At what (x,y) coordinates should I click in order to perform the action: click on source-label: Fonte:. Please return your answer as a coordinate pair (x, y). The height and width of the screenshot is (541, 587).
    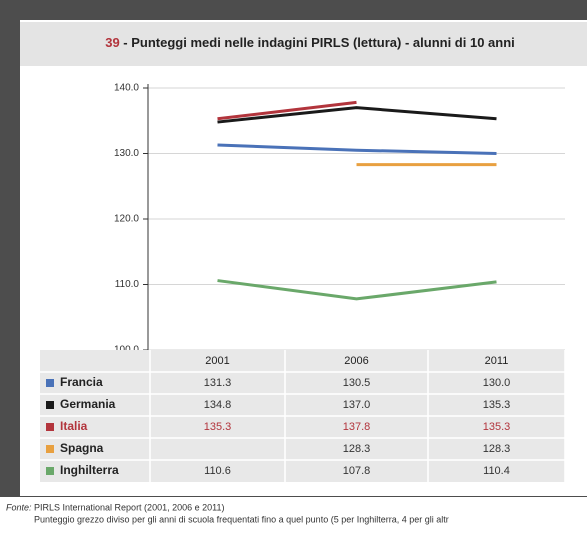
    Looking at the image, I should click on (19, 507).